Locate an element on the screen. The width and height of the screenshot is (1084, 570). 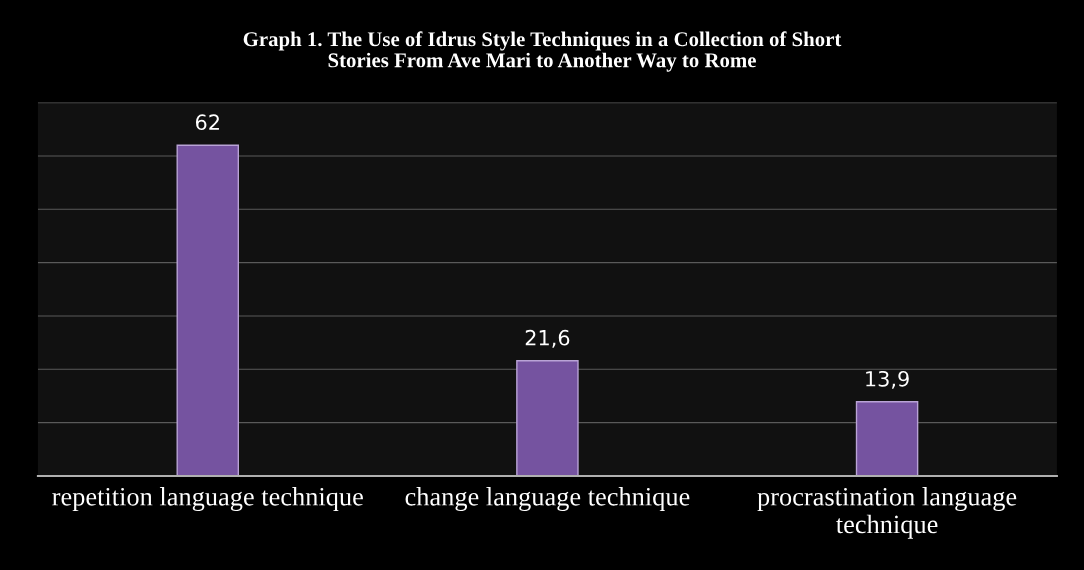
x-tick-label: change language technique is located at coordinates (547, 499).